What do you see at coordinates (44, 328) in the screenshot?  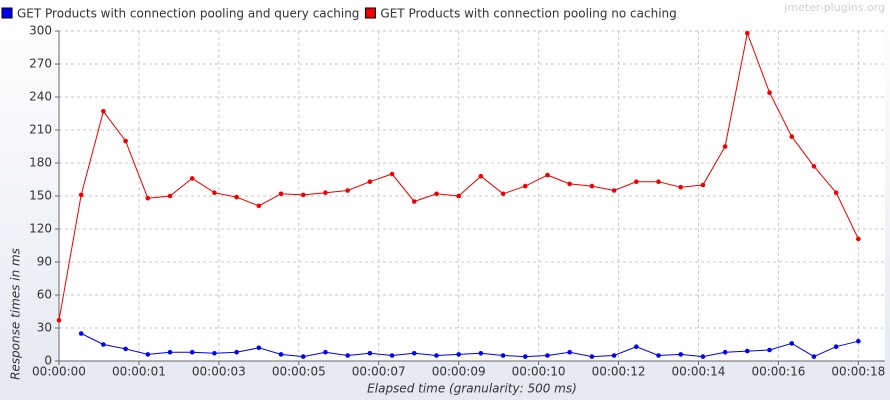 I see `y-tick-label: 30` at bounding box center [44, 328].